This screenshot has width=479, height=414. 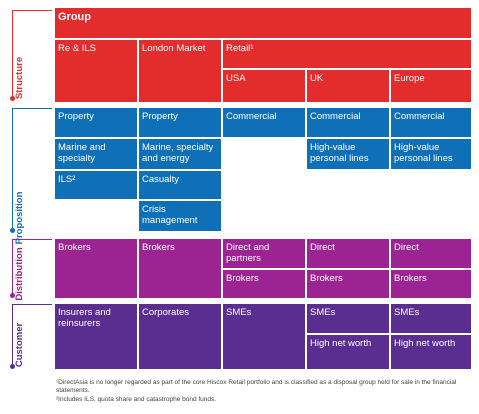 What do you see at coordinates (32, 239) in the screenshot?
I see `distribution-rail-tick` at bounding box center [32, 239].